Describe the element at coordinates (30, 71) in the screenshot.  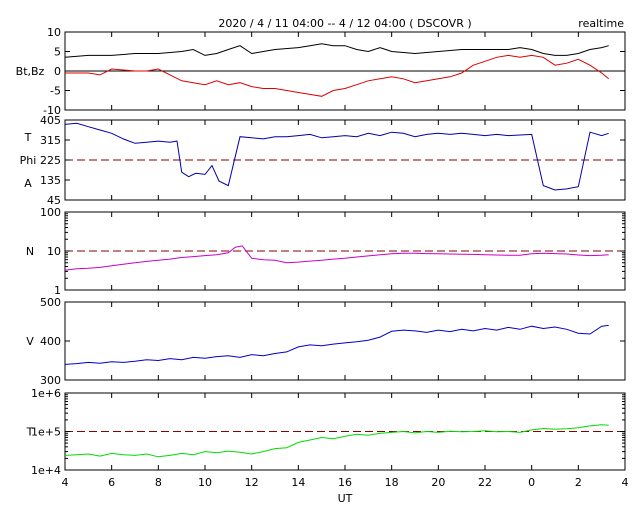
I see `y-axis-label: Bt,Bz` at that location.